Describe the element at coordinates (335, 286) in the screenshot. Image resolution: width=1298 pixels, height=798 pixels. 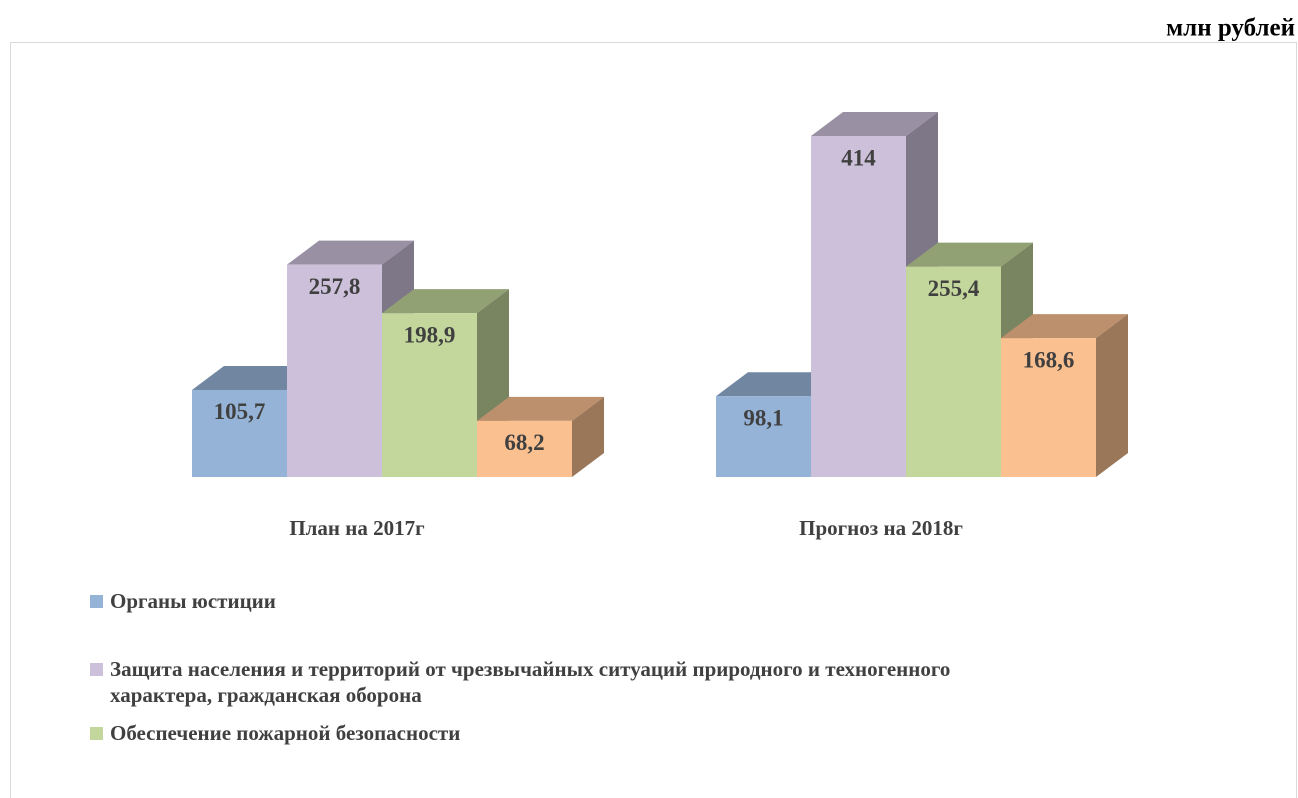
I see `data-label: 257,8` at that location.